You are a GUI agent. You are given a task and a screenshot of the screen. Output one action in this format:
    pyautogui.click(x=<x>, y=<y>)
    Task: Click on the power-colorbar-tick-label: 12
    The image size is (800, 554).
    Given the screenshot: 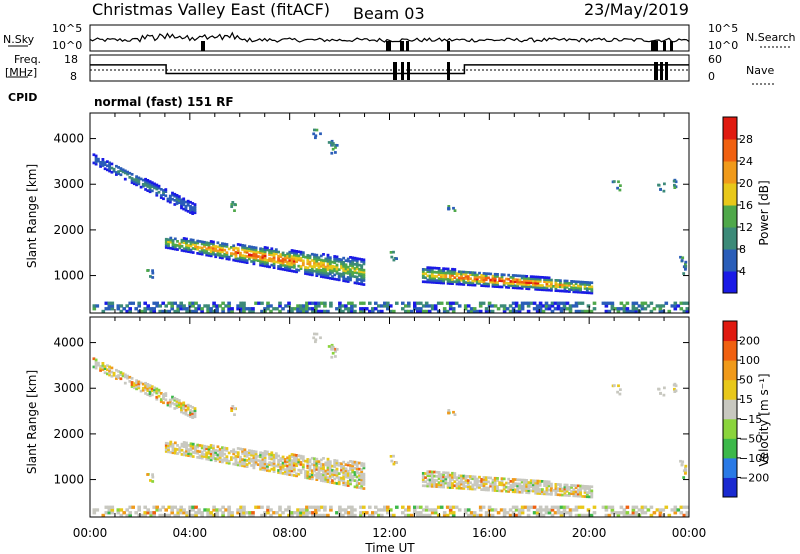 What is the action you would take?
    pyautogui.click(x=746, y=227)
    